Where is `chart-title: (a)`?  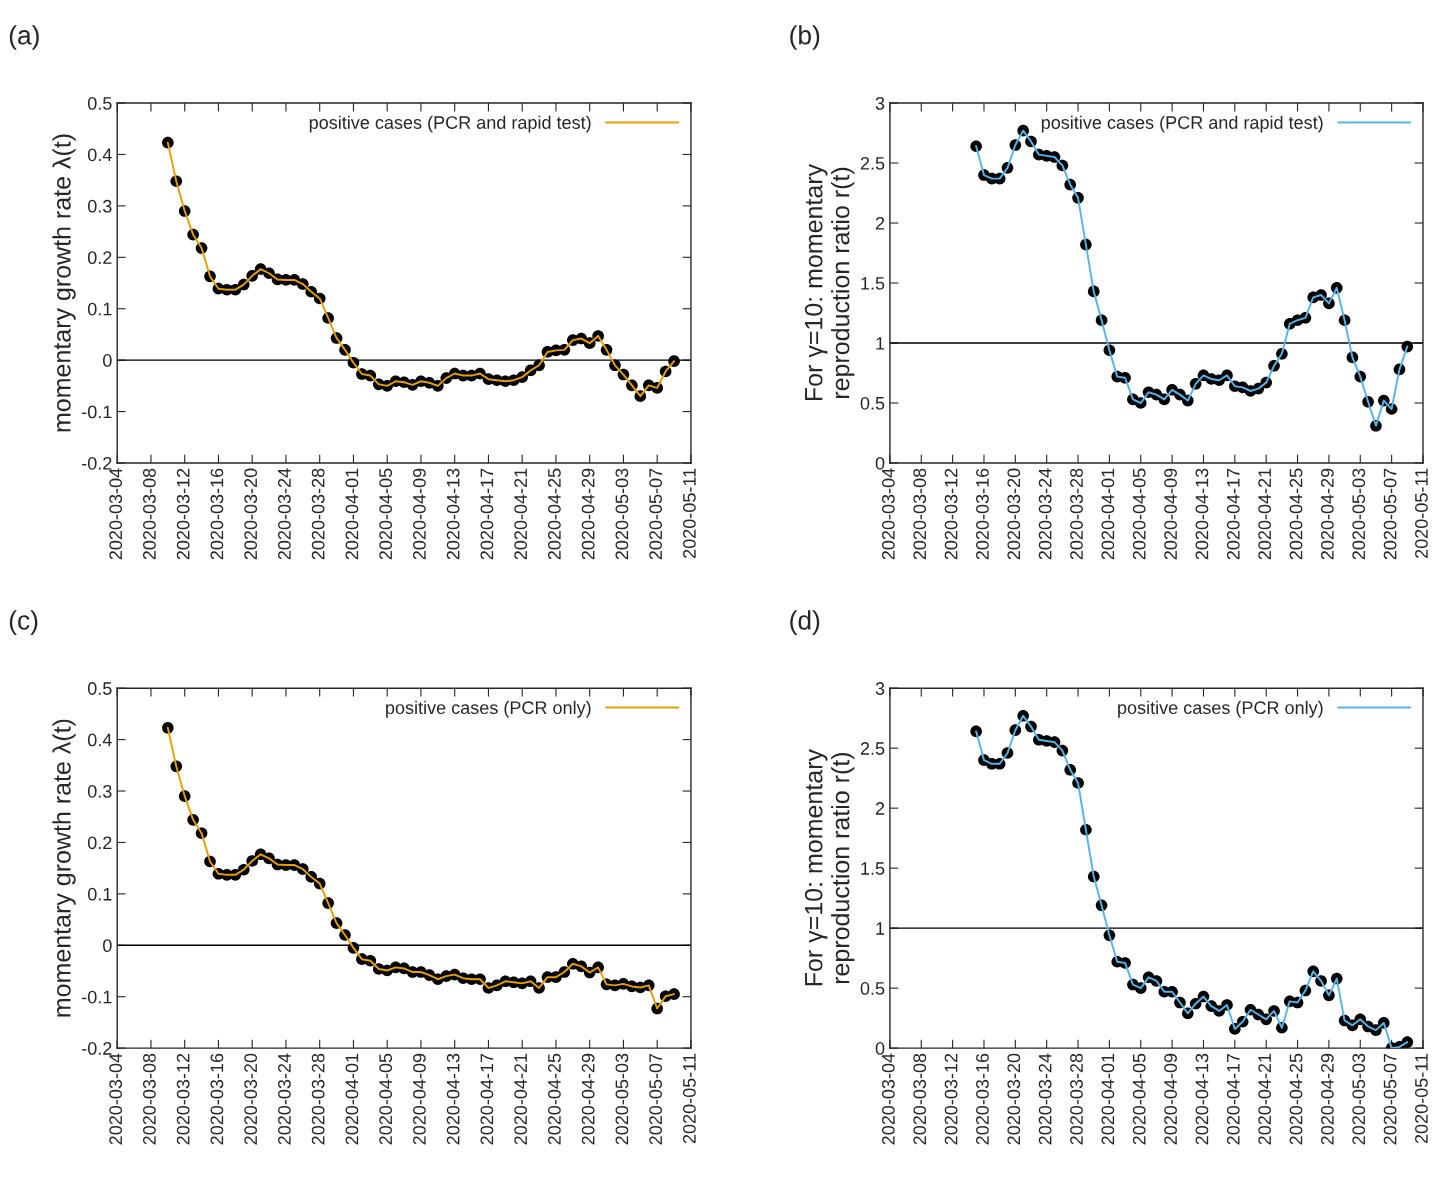
chart-title: (a) is located at coordinates (24, 37).